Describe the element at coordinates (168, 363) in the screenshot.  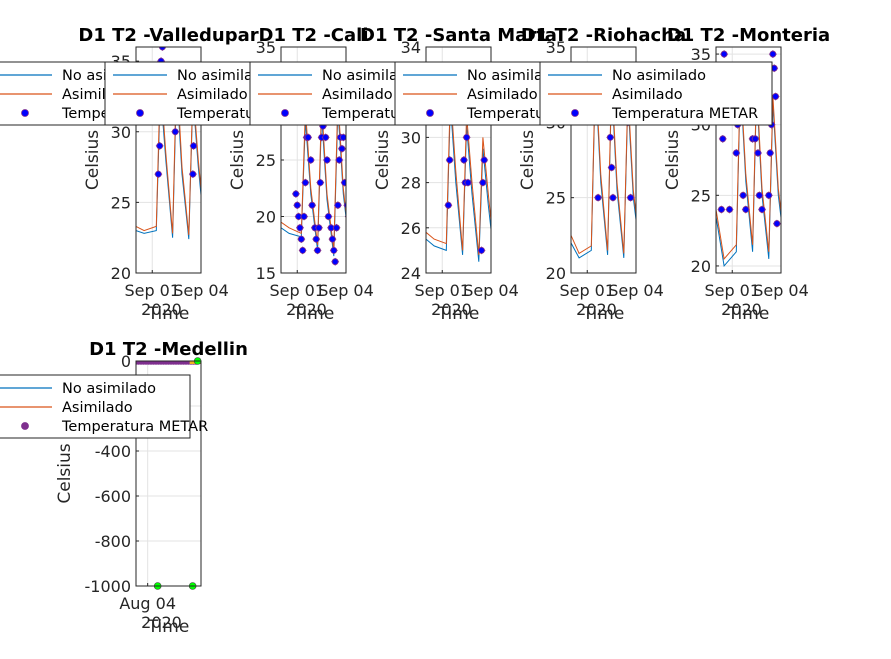
I see `series-layer` at that location.